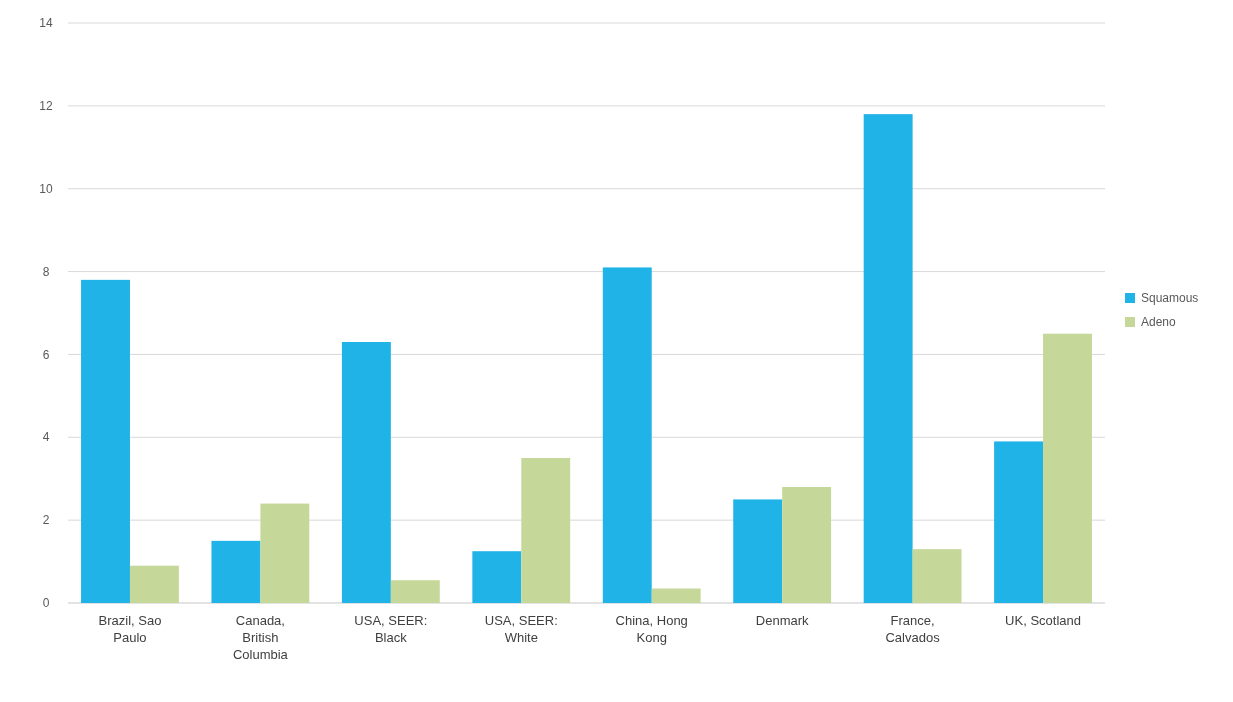 The image size is (1233, 702). Describe the element at coordinates (46, 520) in the screenshot. I see `y-tick-label: 2` at that location.